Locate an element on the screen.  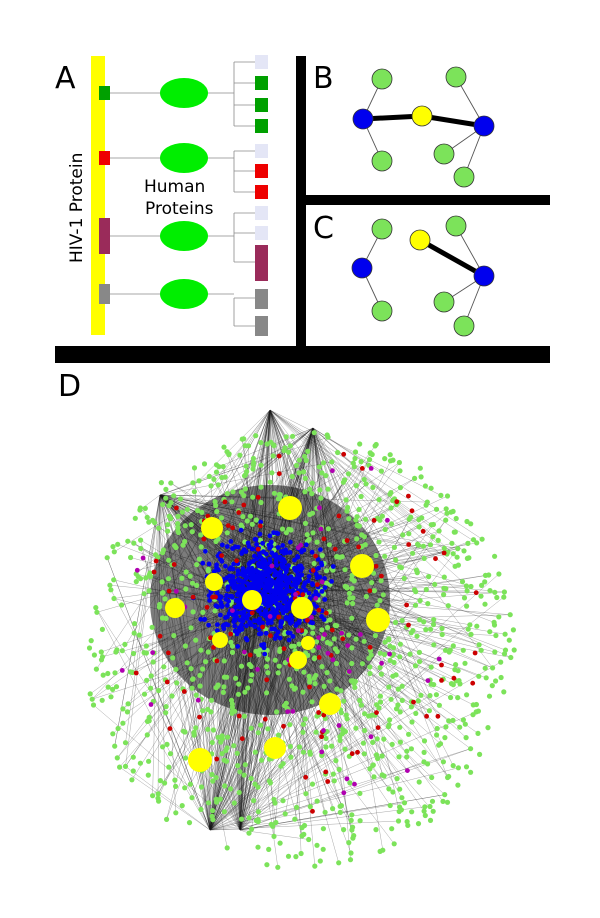
site-box-green is located at coordinates (261, 105).